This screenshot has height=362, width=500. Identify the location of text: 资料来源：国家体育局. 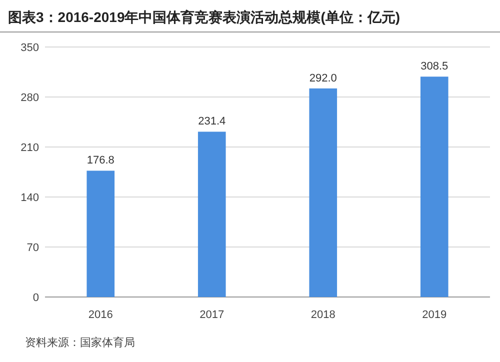
(80, 342).